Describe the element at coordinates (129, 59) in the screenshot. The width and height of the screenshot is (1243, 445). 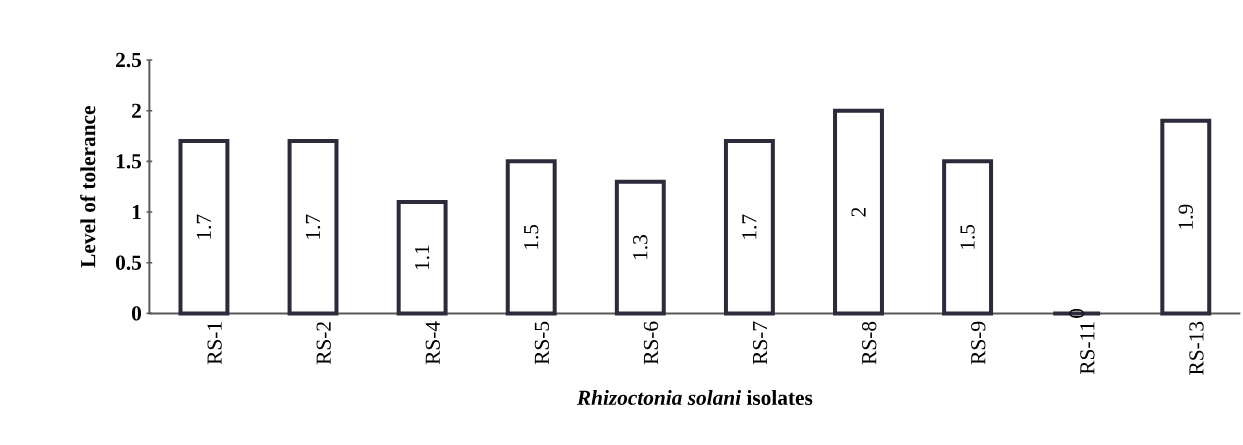
I see `y-tick-label: 2.5` at that location.